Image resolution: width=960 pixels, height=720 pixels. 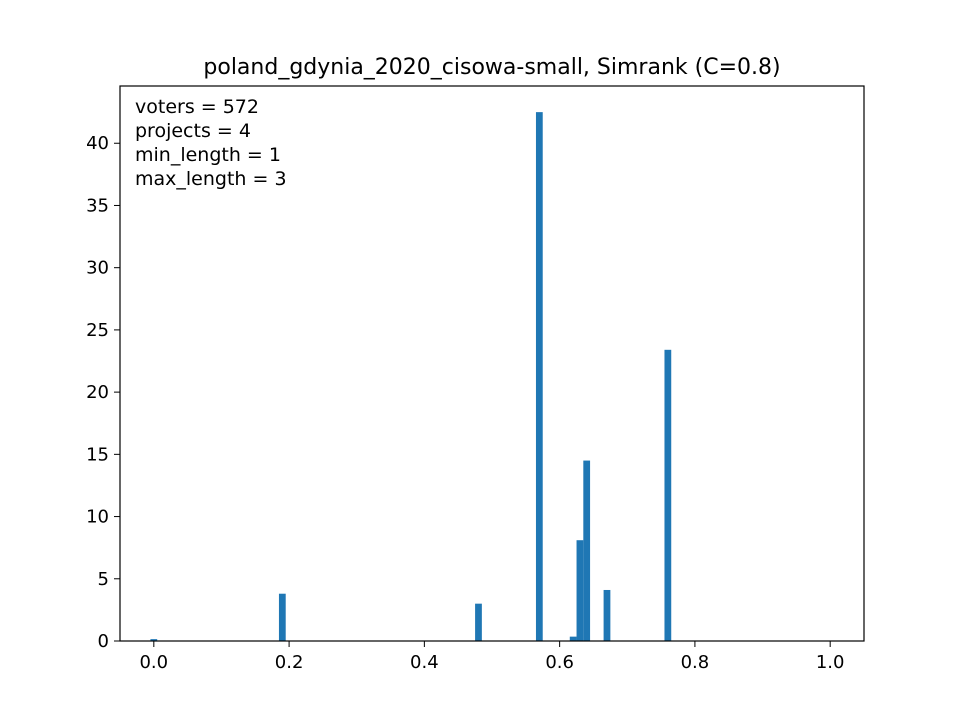 I want to click on x-tick-label: 1.0, so click(x=830, y=662).